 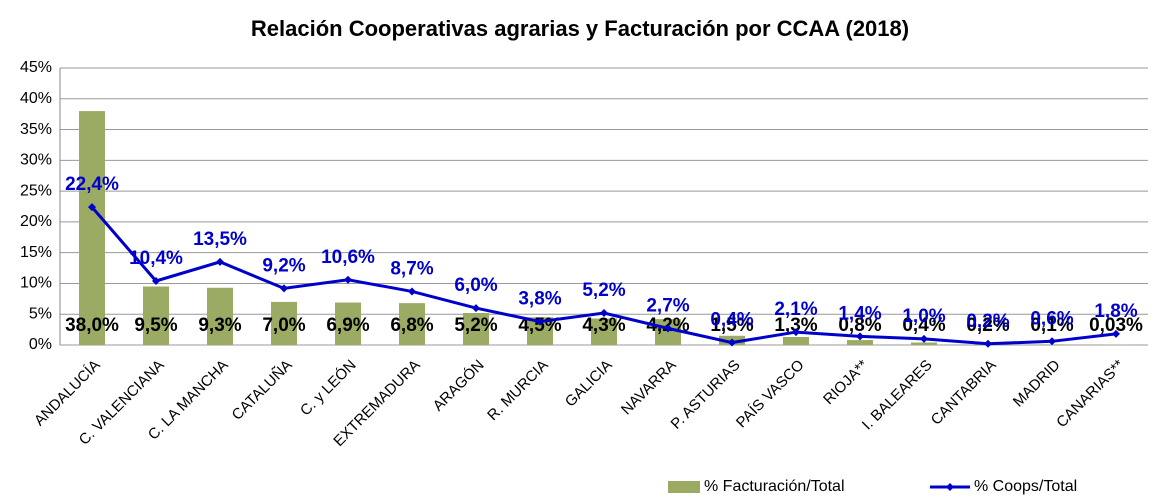 I want to click on bar-value-label: 7,0%, so click(x=283, y=325).